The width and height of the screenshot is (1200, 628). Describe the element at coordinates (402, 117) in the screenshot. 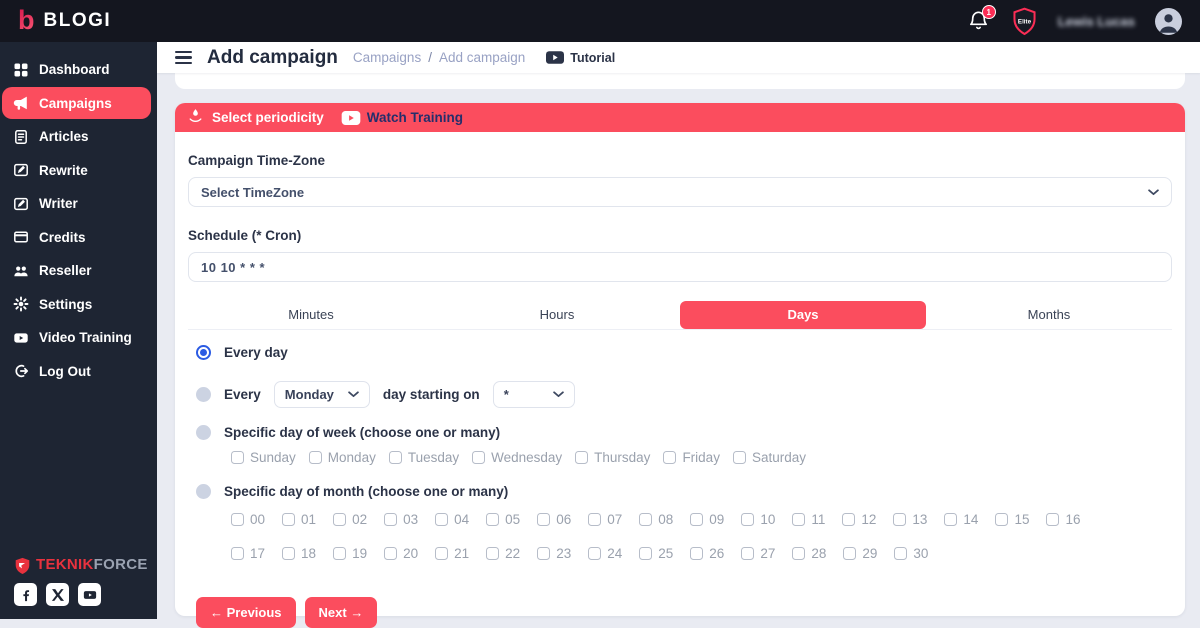

I see `watch-training-link: Watch Training` at that location.